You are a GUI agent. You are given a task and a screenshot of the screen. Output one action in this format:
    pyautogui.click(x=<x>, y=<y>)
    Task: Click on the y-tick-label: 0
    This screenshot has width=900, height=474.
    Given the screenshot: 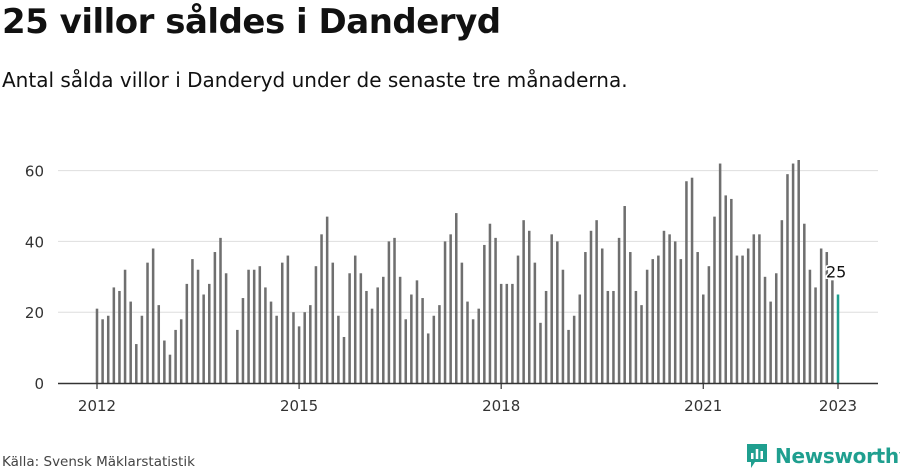 What is the action you would take?
    pyautogui.click(x=39, y=384)
    